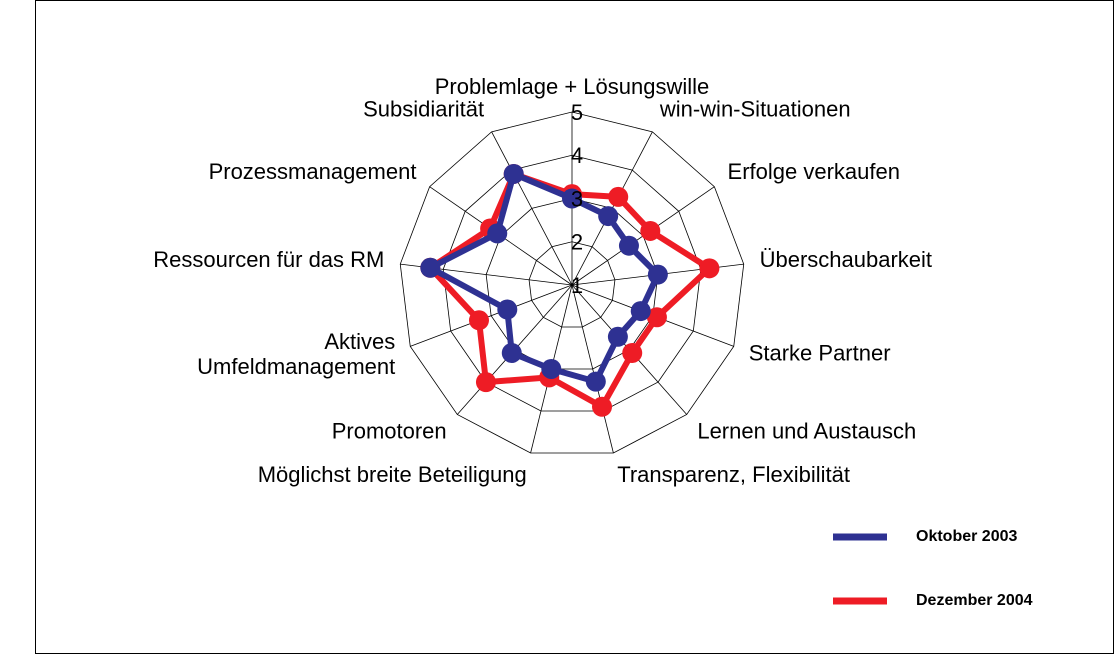  I want to click on legend-label: Dezember 2004, so click(974, 600).